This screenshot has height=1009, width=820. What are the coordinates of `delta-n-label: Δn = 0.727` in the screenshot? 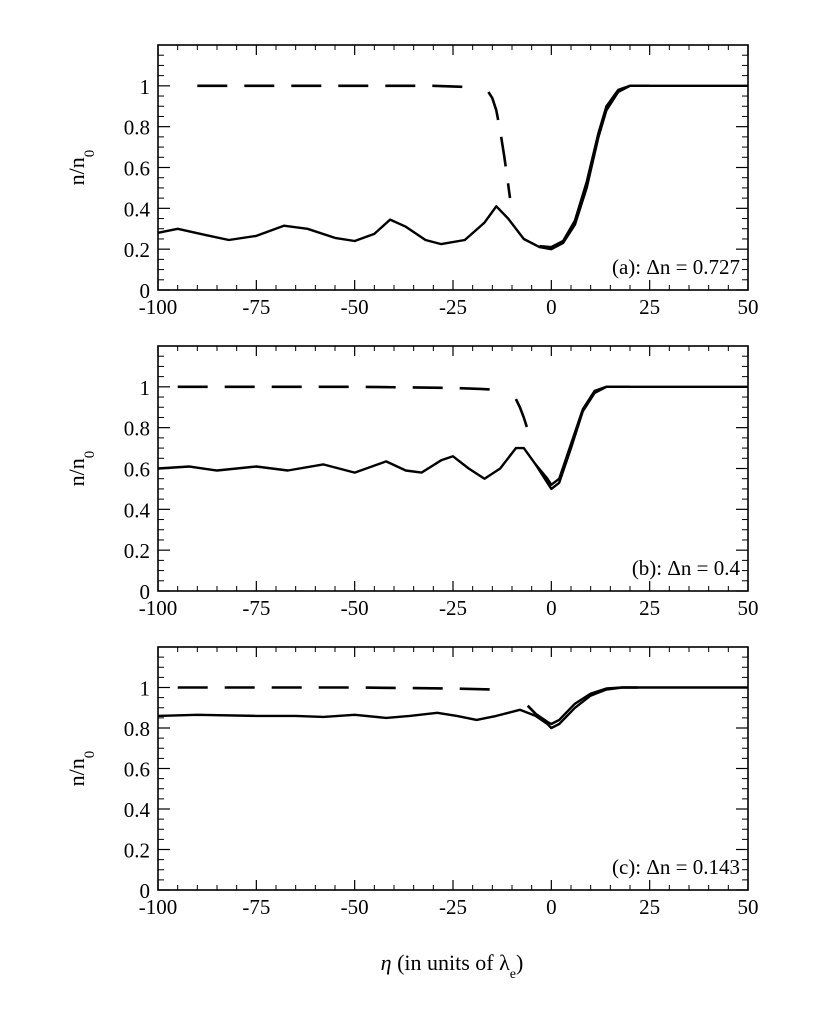 It's located at (693, 267).